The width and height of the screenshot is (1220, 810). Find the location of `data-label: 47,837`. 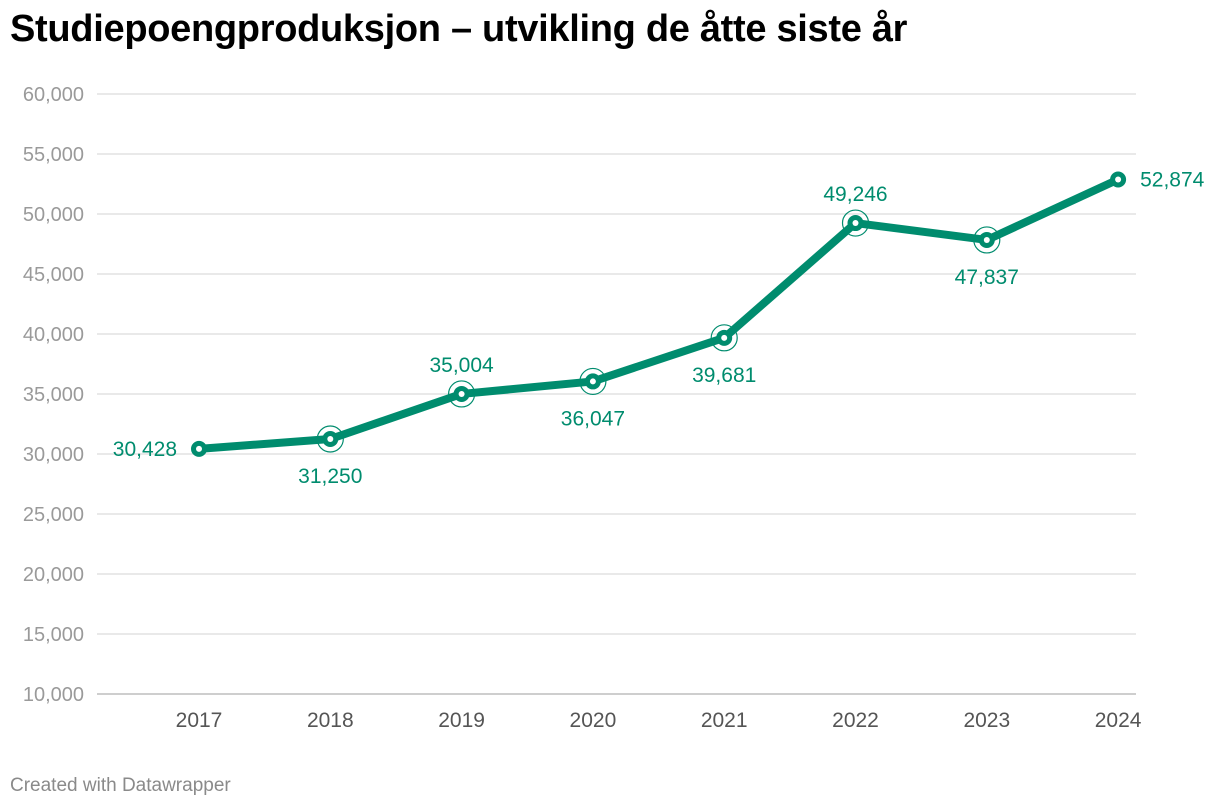

data-label: 47,837 is located at coordinates (987, 277).